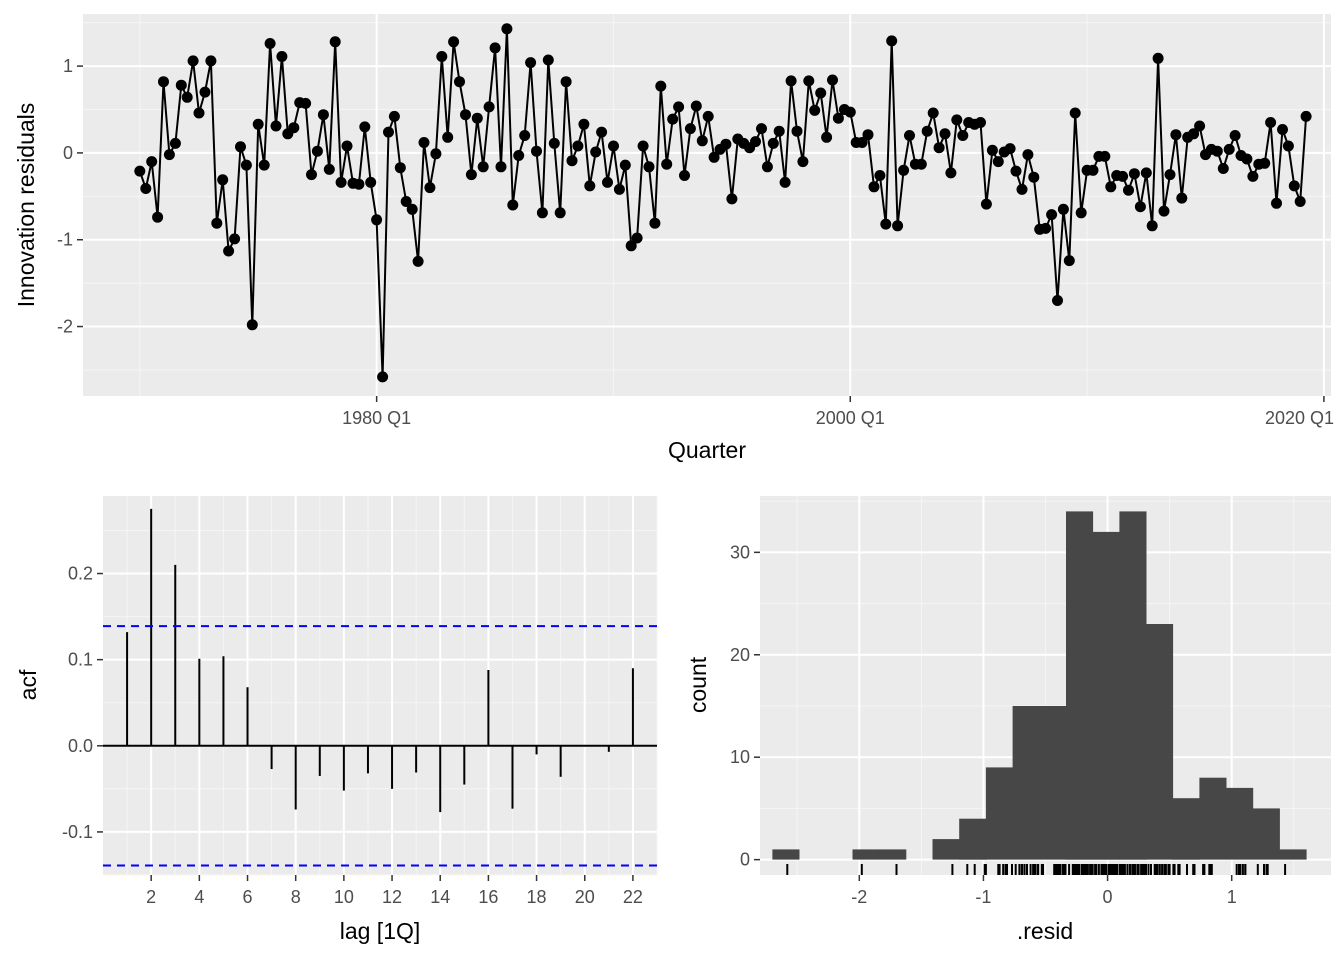 Image resolution: width=1344 pixels, height=960 pixels. Describe the element at coordinates (1039, 685) in the screenshot. I see `histogram-bars` at that location.